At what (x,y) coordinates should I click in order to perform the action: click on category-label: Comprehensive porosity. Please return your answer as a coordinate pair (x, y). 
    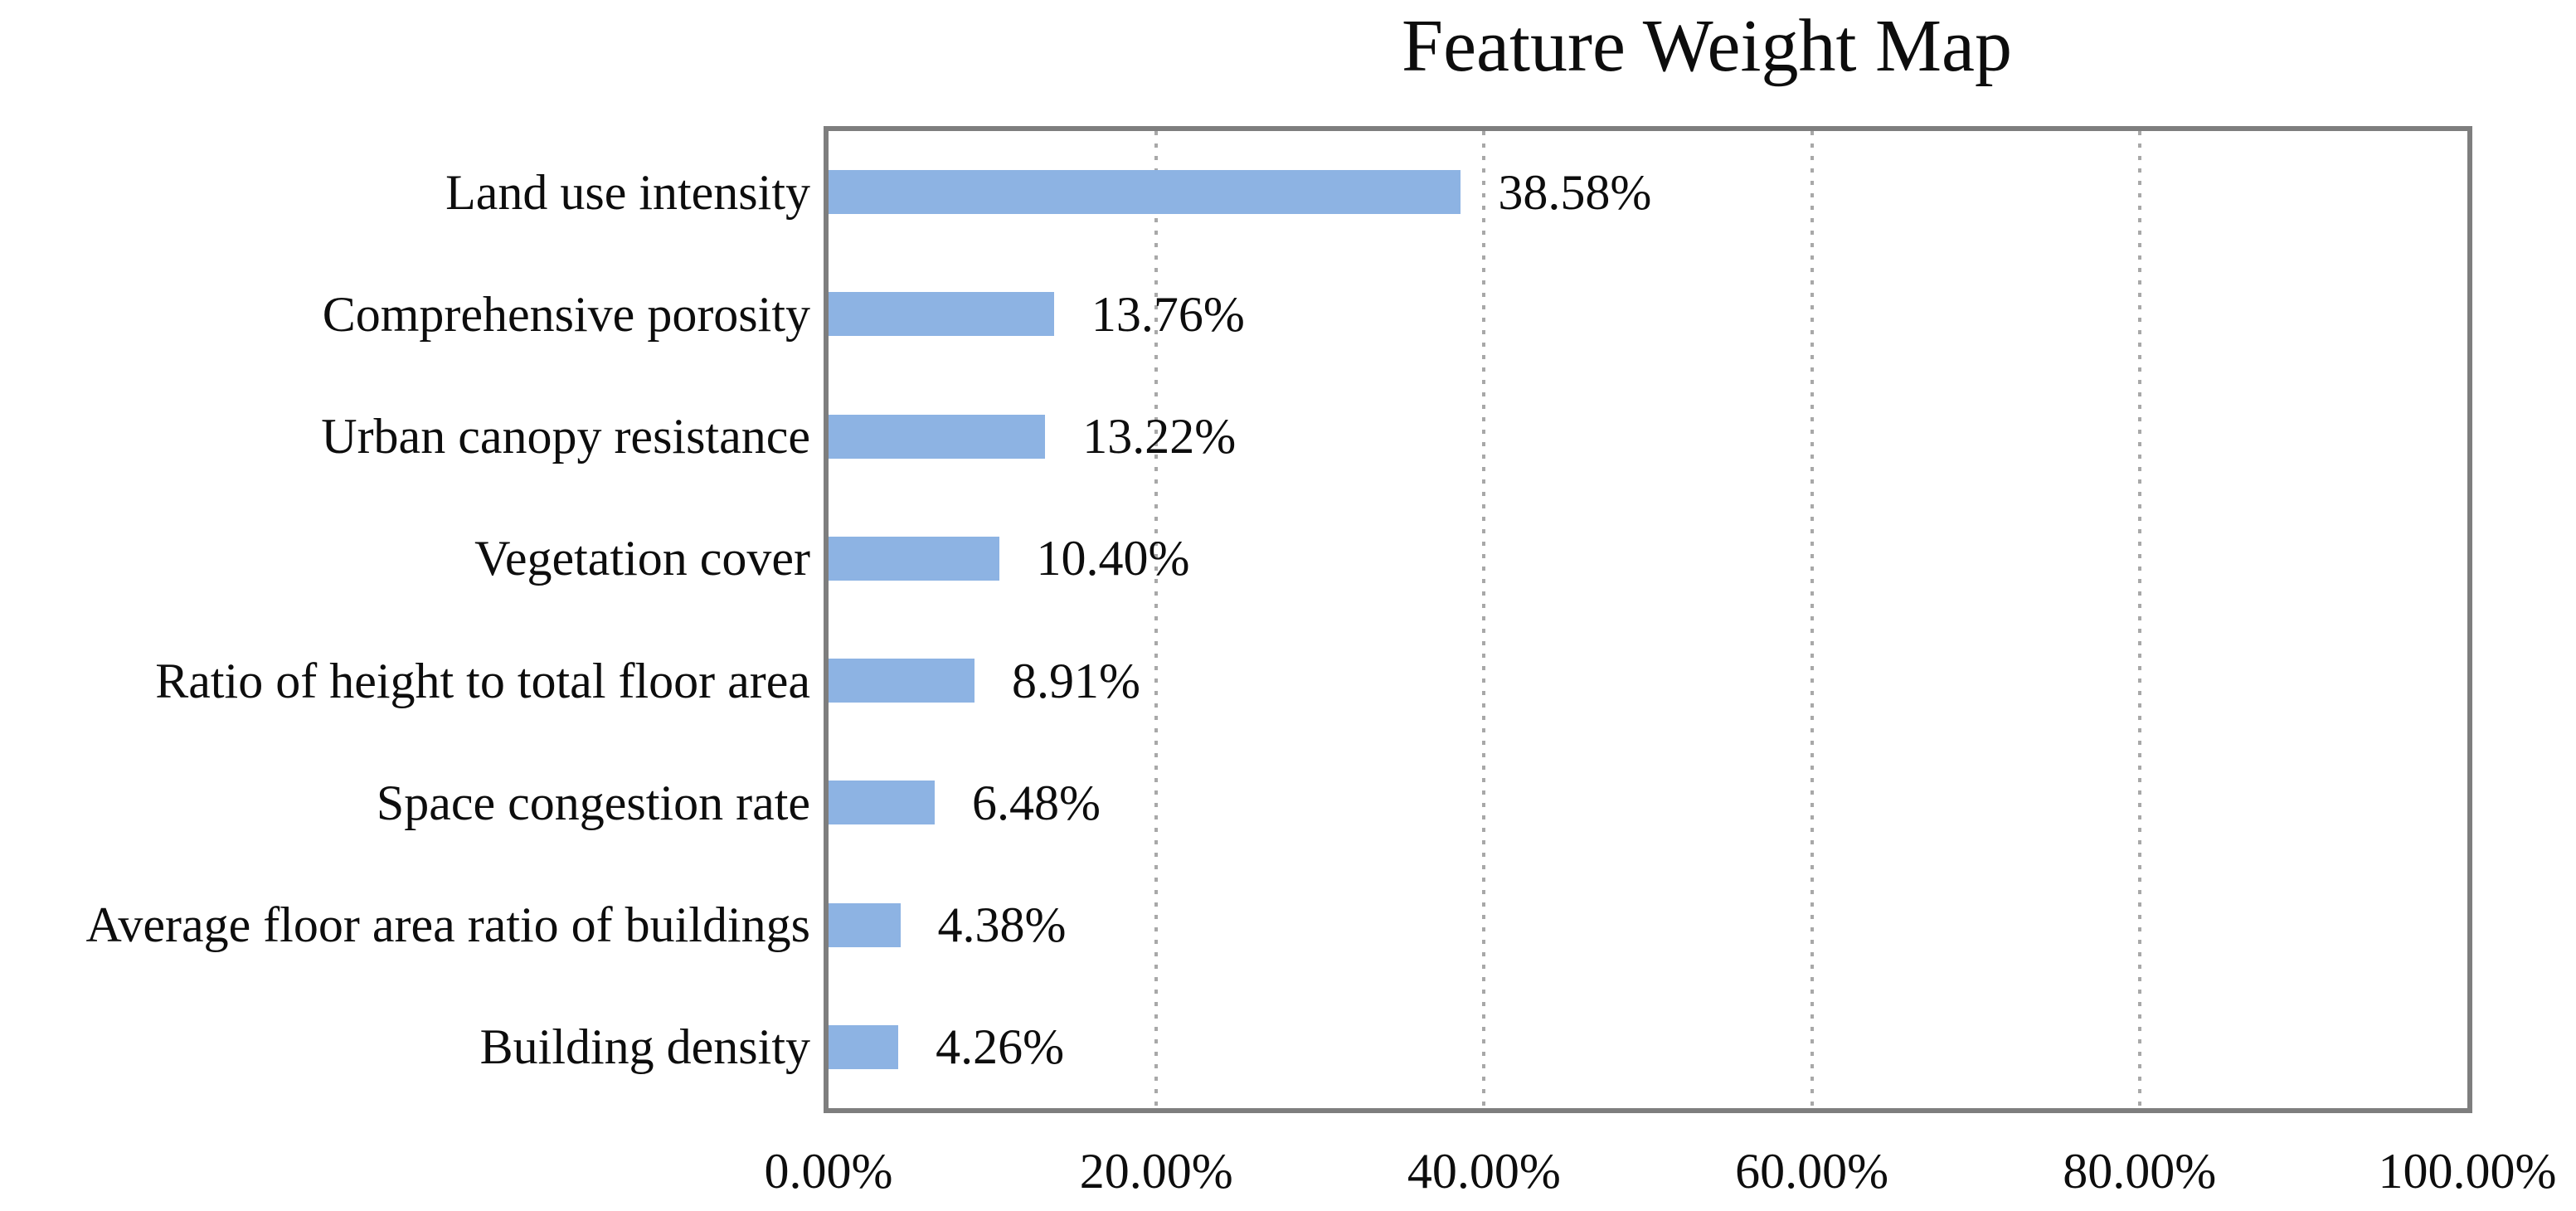
    Looking at the image, I should click on (566, 314).